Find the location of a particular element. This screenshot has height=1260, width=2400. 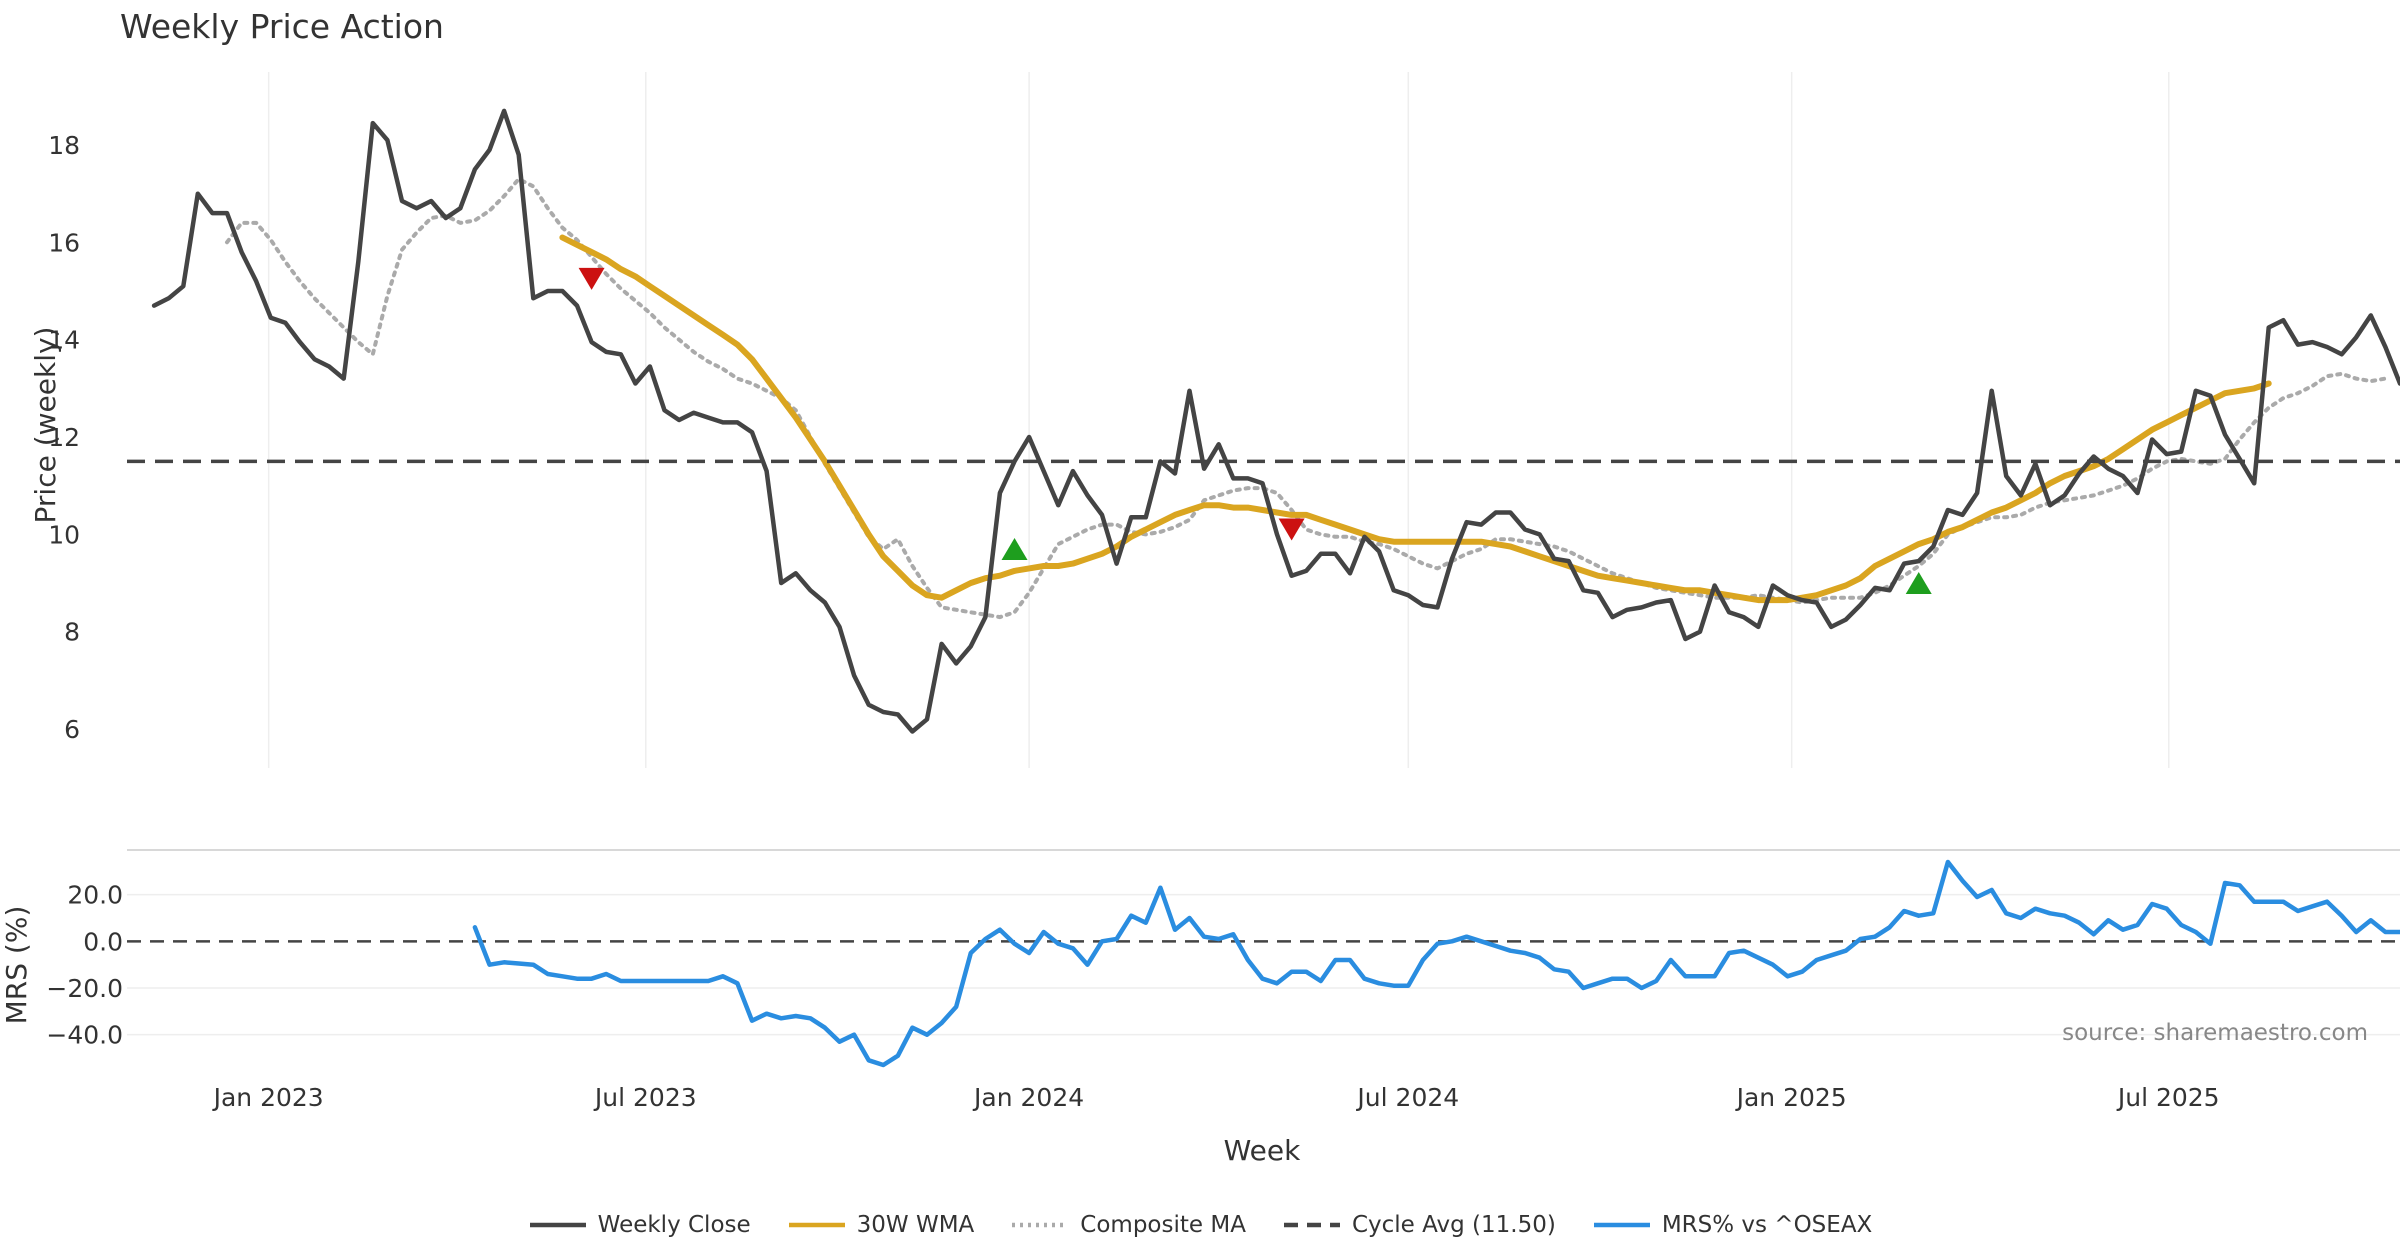

legend-item: Composite MA is located at coordinates (1128, 1225).